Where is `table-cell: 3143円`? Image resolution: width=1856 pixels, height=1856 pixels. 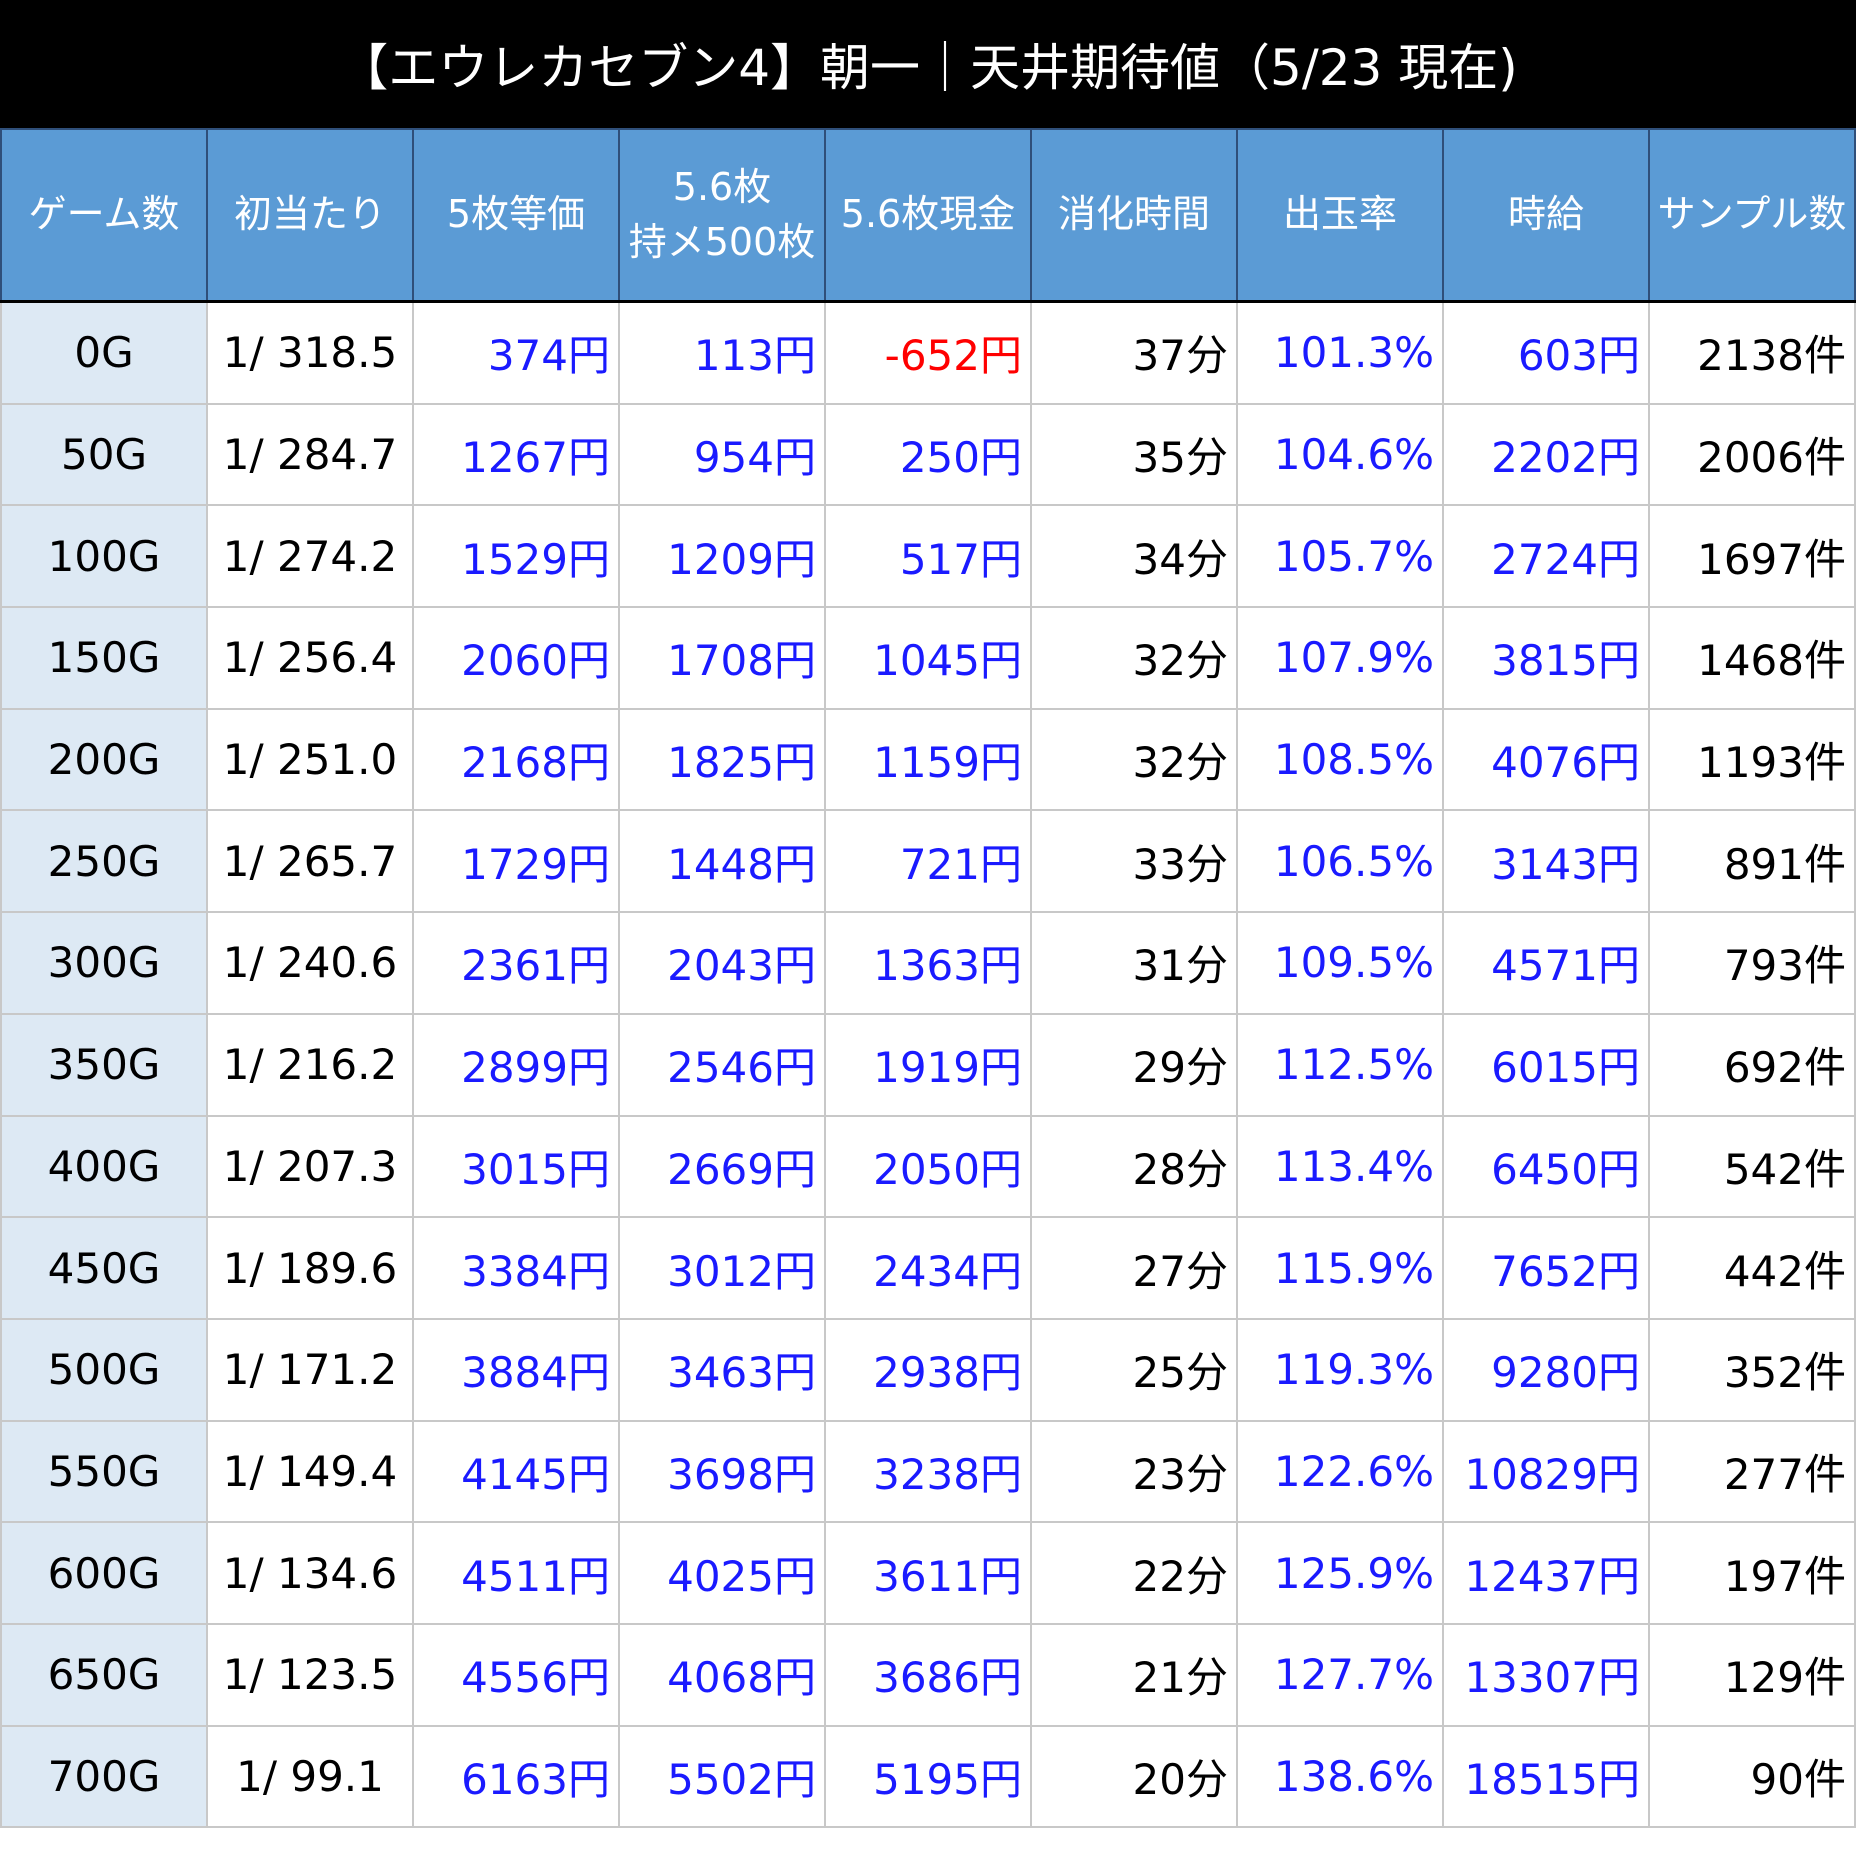
table-cell: 3143円 is located at coordinates (1546, 861).